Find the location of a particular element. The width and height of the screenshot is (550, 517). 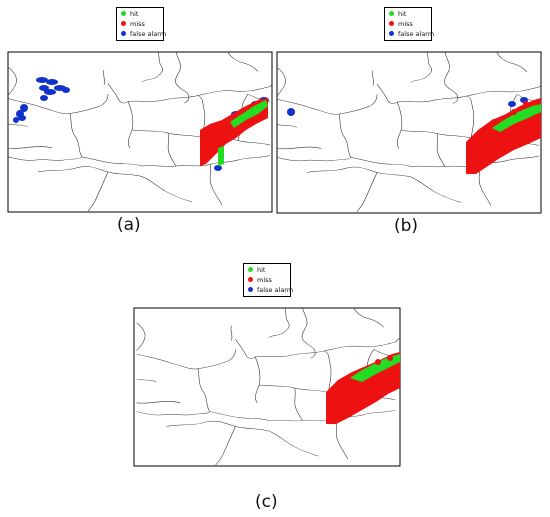

caption-a: (a) is located at coordinates (129, 225).